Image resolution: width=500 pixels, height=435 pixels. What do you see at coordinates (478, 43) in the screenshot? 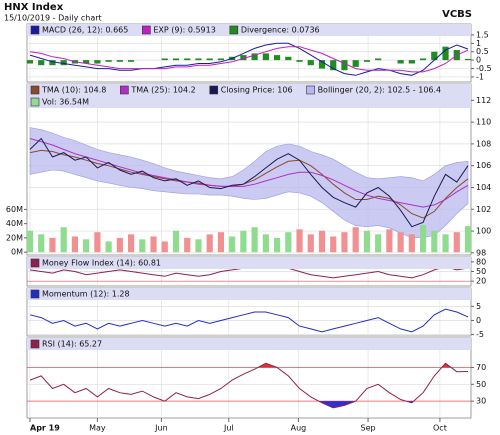
I see `y-tick-label: 1` at bounding box center [478, 43].